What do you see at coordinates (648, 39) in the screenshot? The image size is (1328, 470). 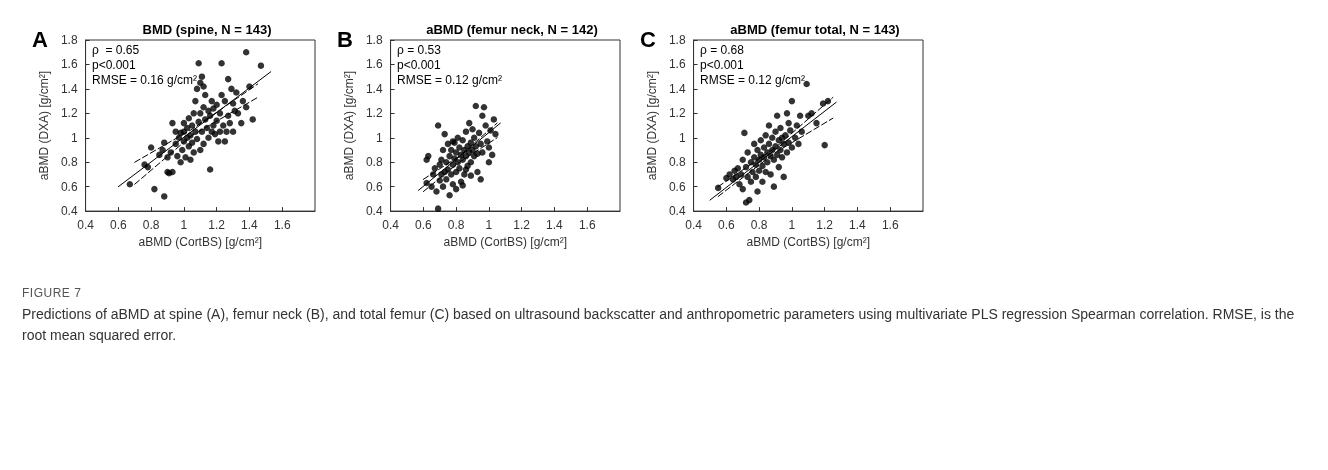 I see `text: C` at bounding box center [648, 39].